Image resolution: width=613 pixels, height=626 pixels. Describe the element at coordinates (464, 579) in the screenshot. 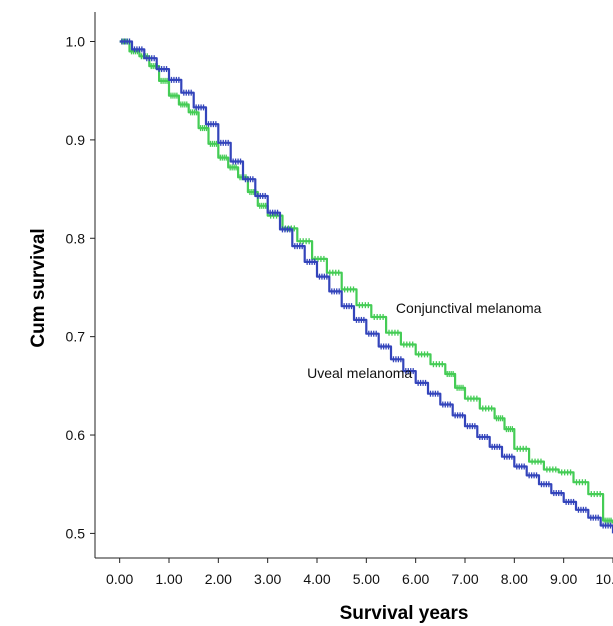

I see `x-tick-label: 7.00` at that location.